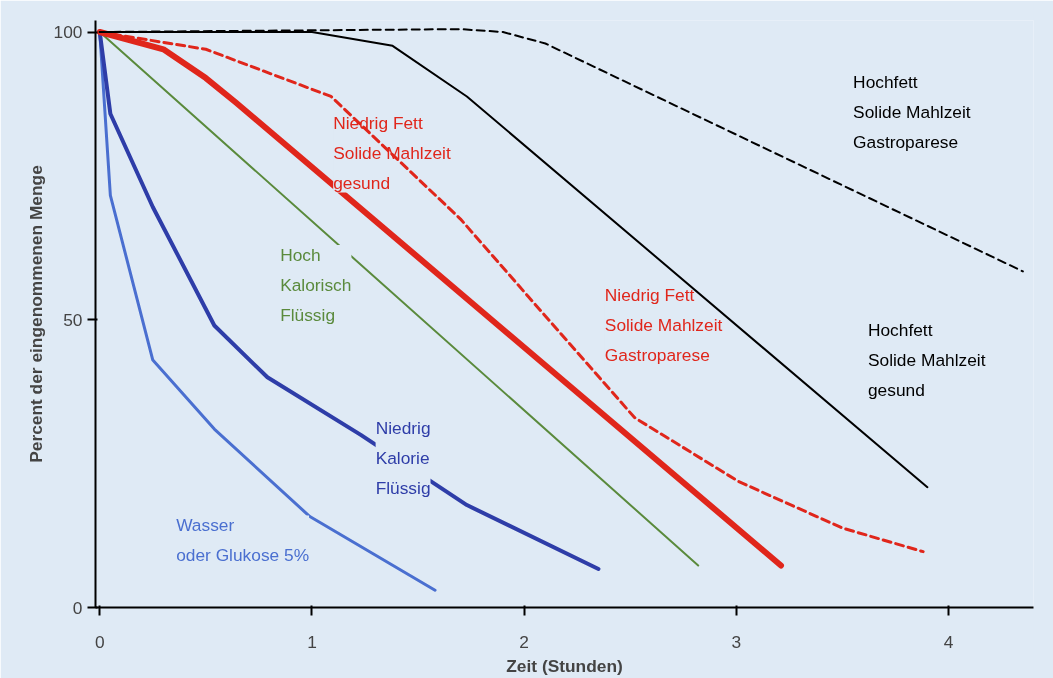 This screenshot has width=1053, height=678. I want to click on y-axis-title: Percent der eingenommenen Menge, so click(35, 313).